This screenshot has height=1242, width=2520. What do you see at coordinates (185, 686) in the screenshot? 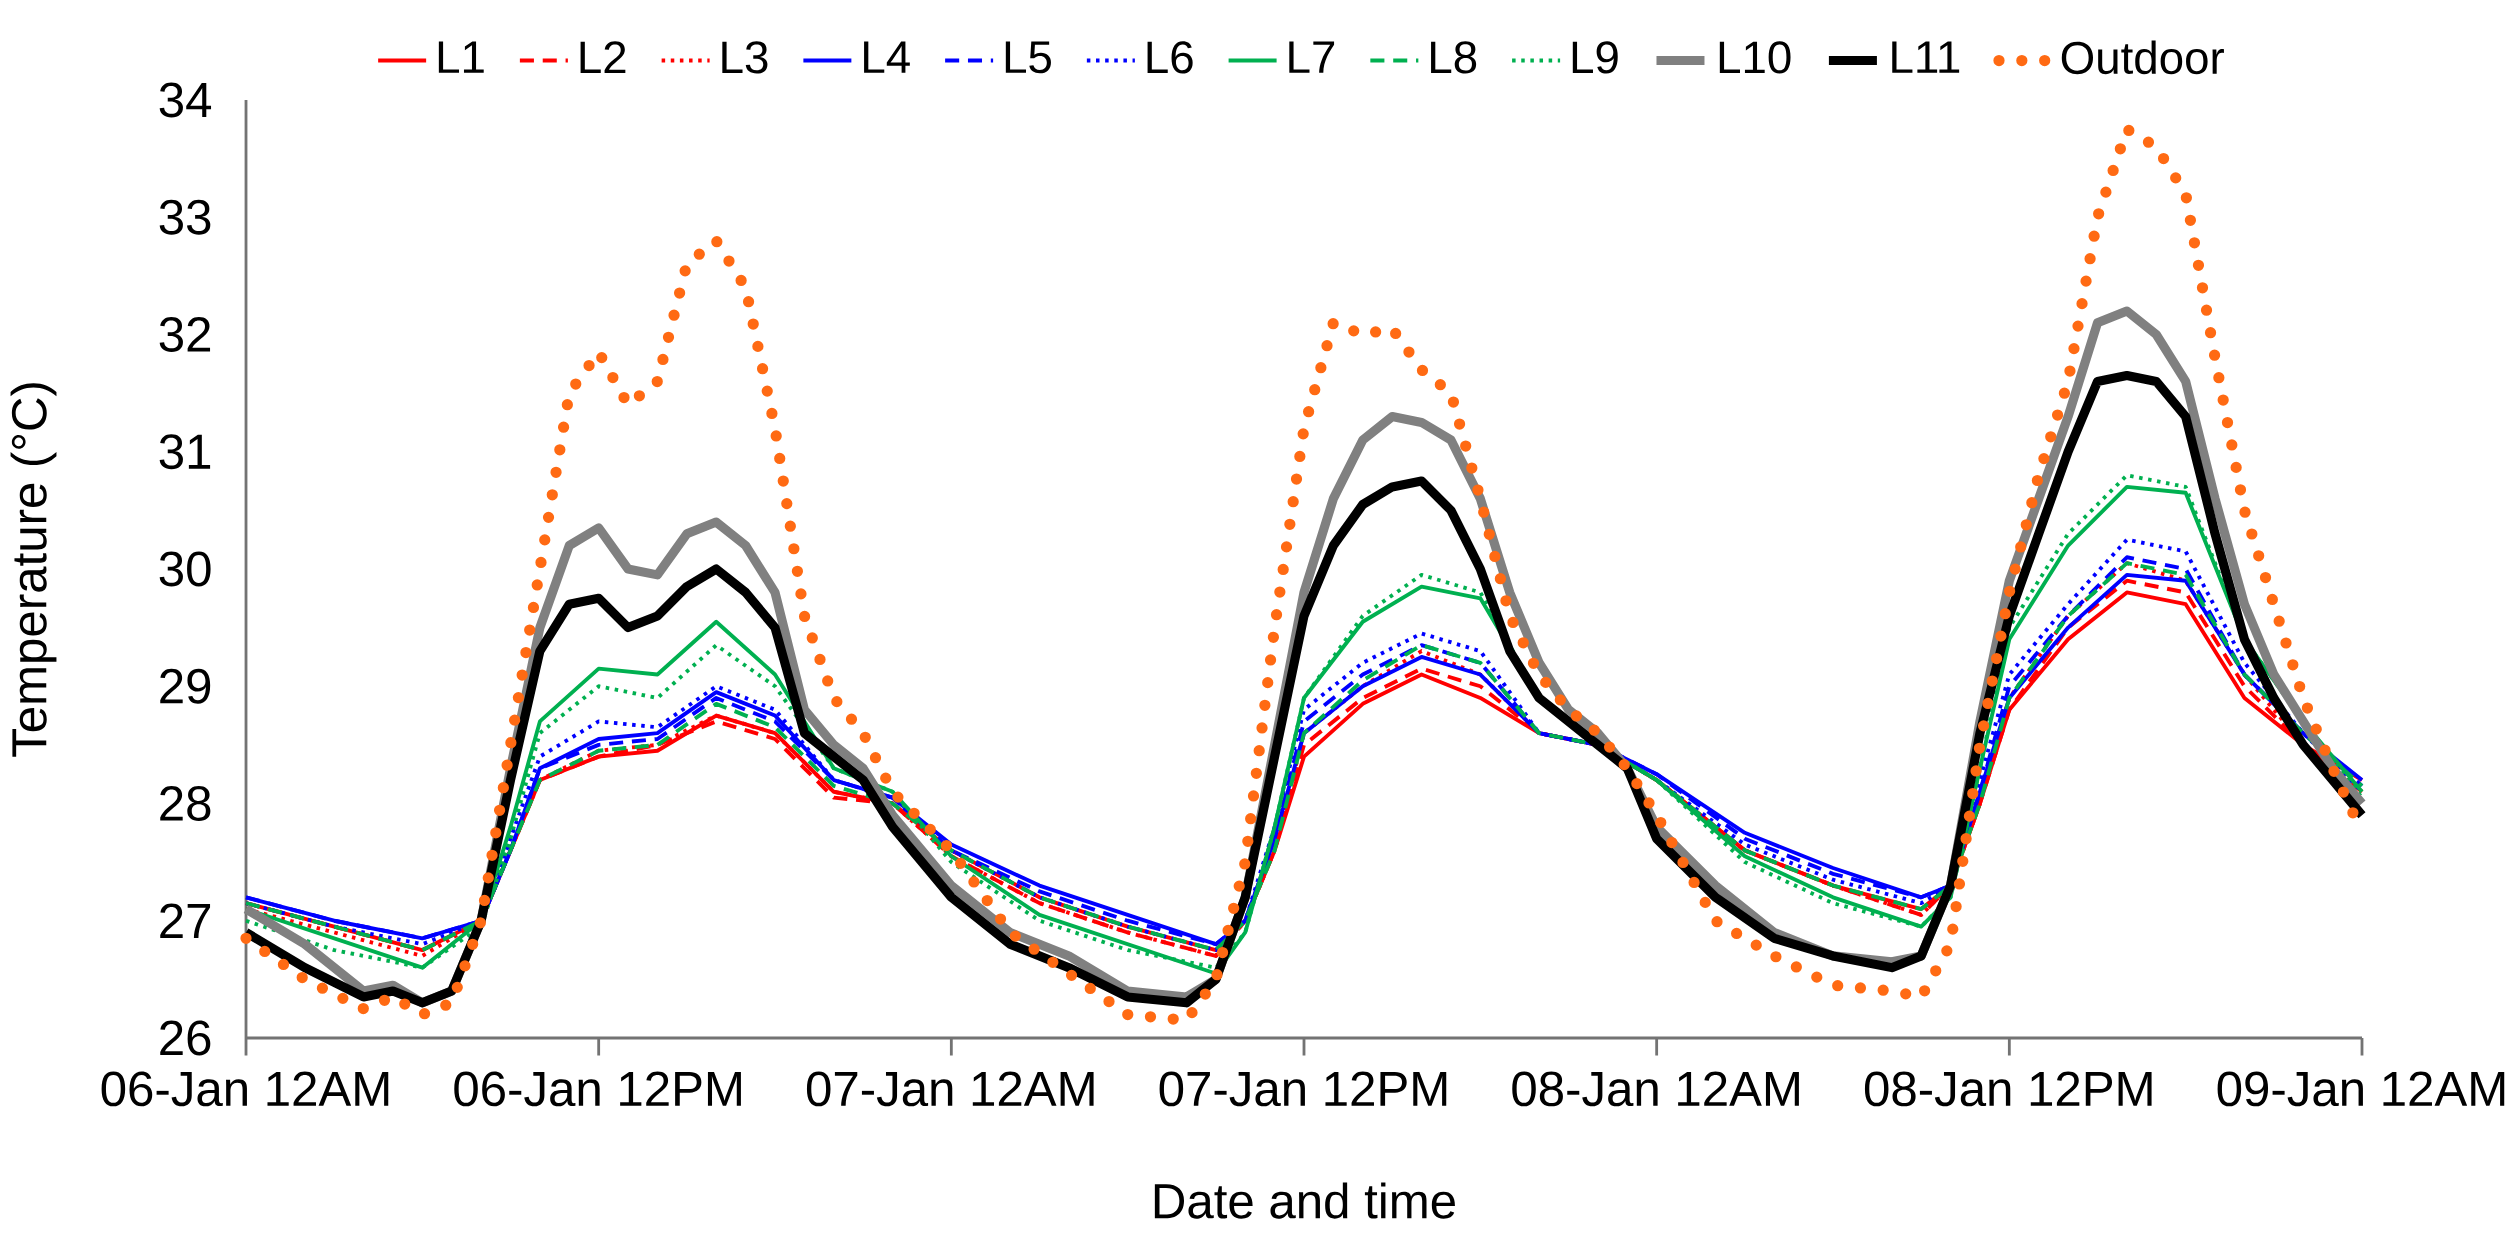
I see `y-tick-label: 29` at bounding box center [185, 686].